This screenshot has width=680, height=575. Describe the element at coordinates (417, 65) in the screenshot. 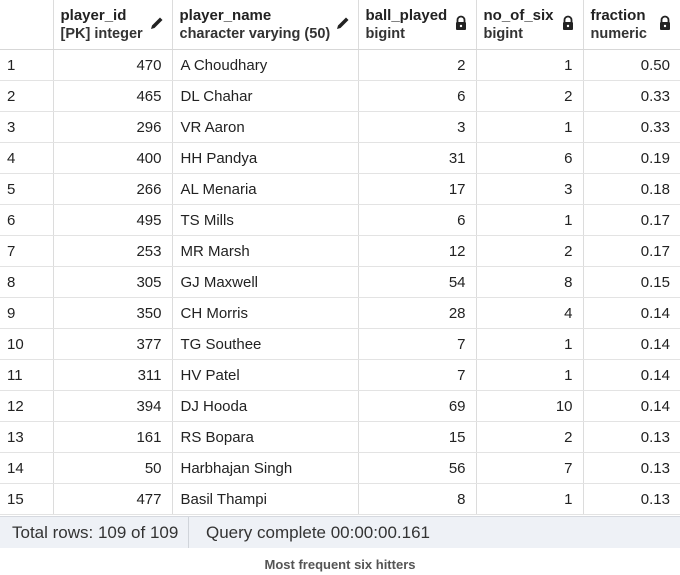

I see `cell-ball-played: 2` at that location.